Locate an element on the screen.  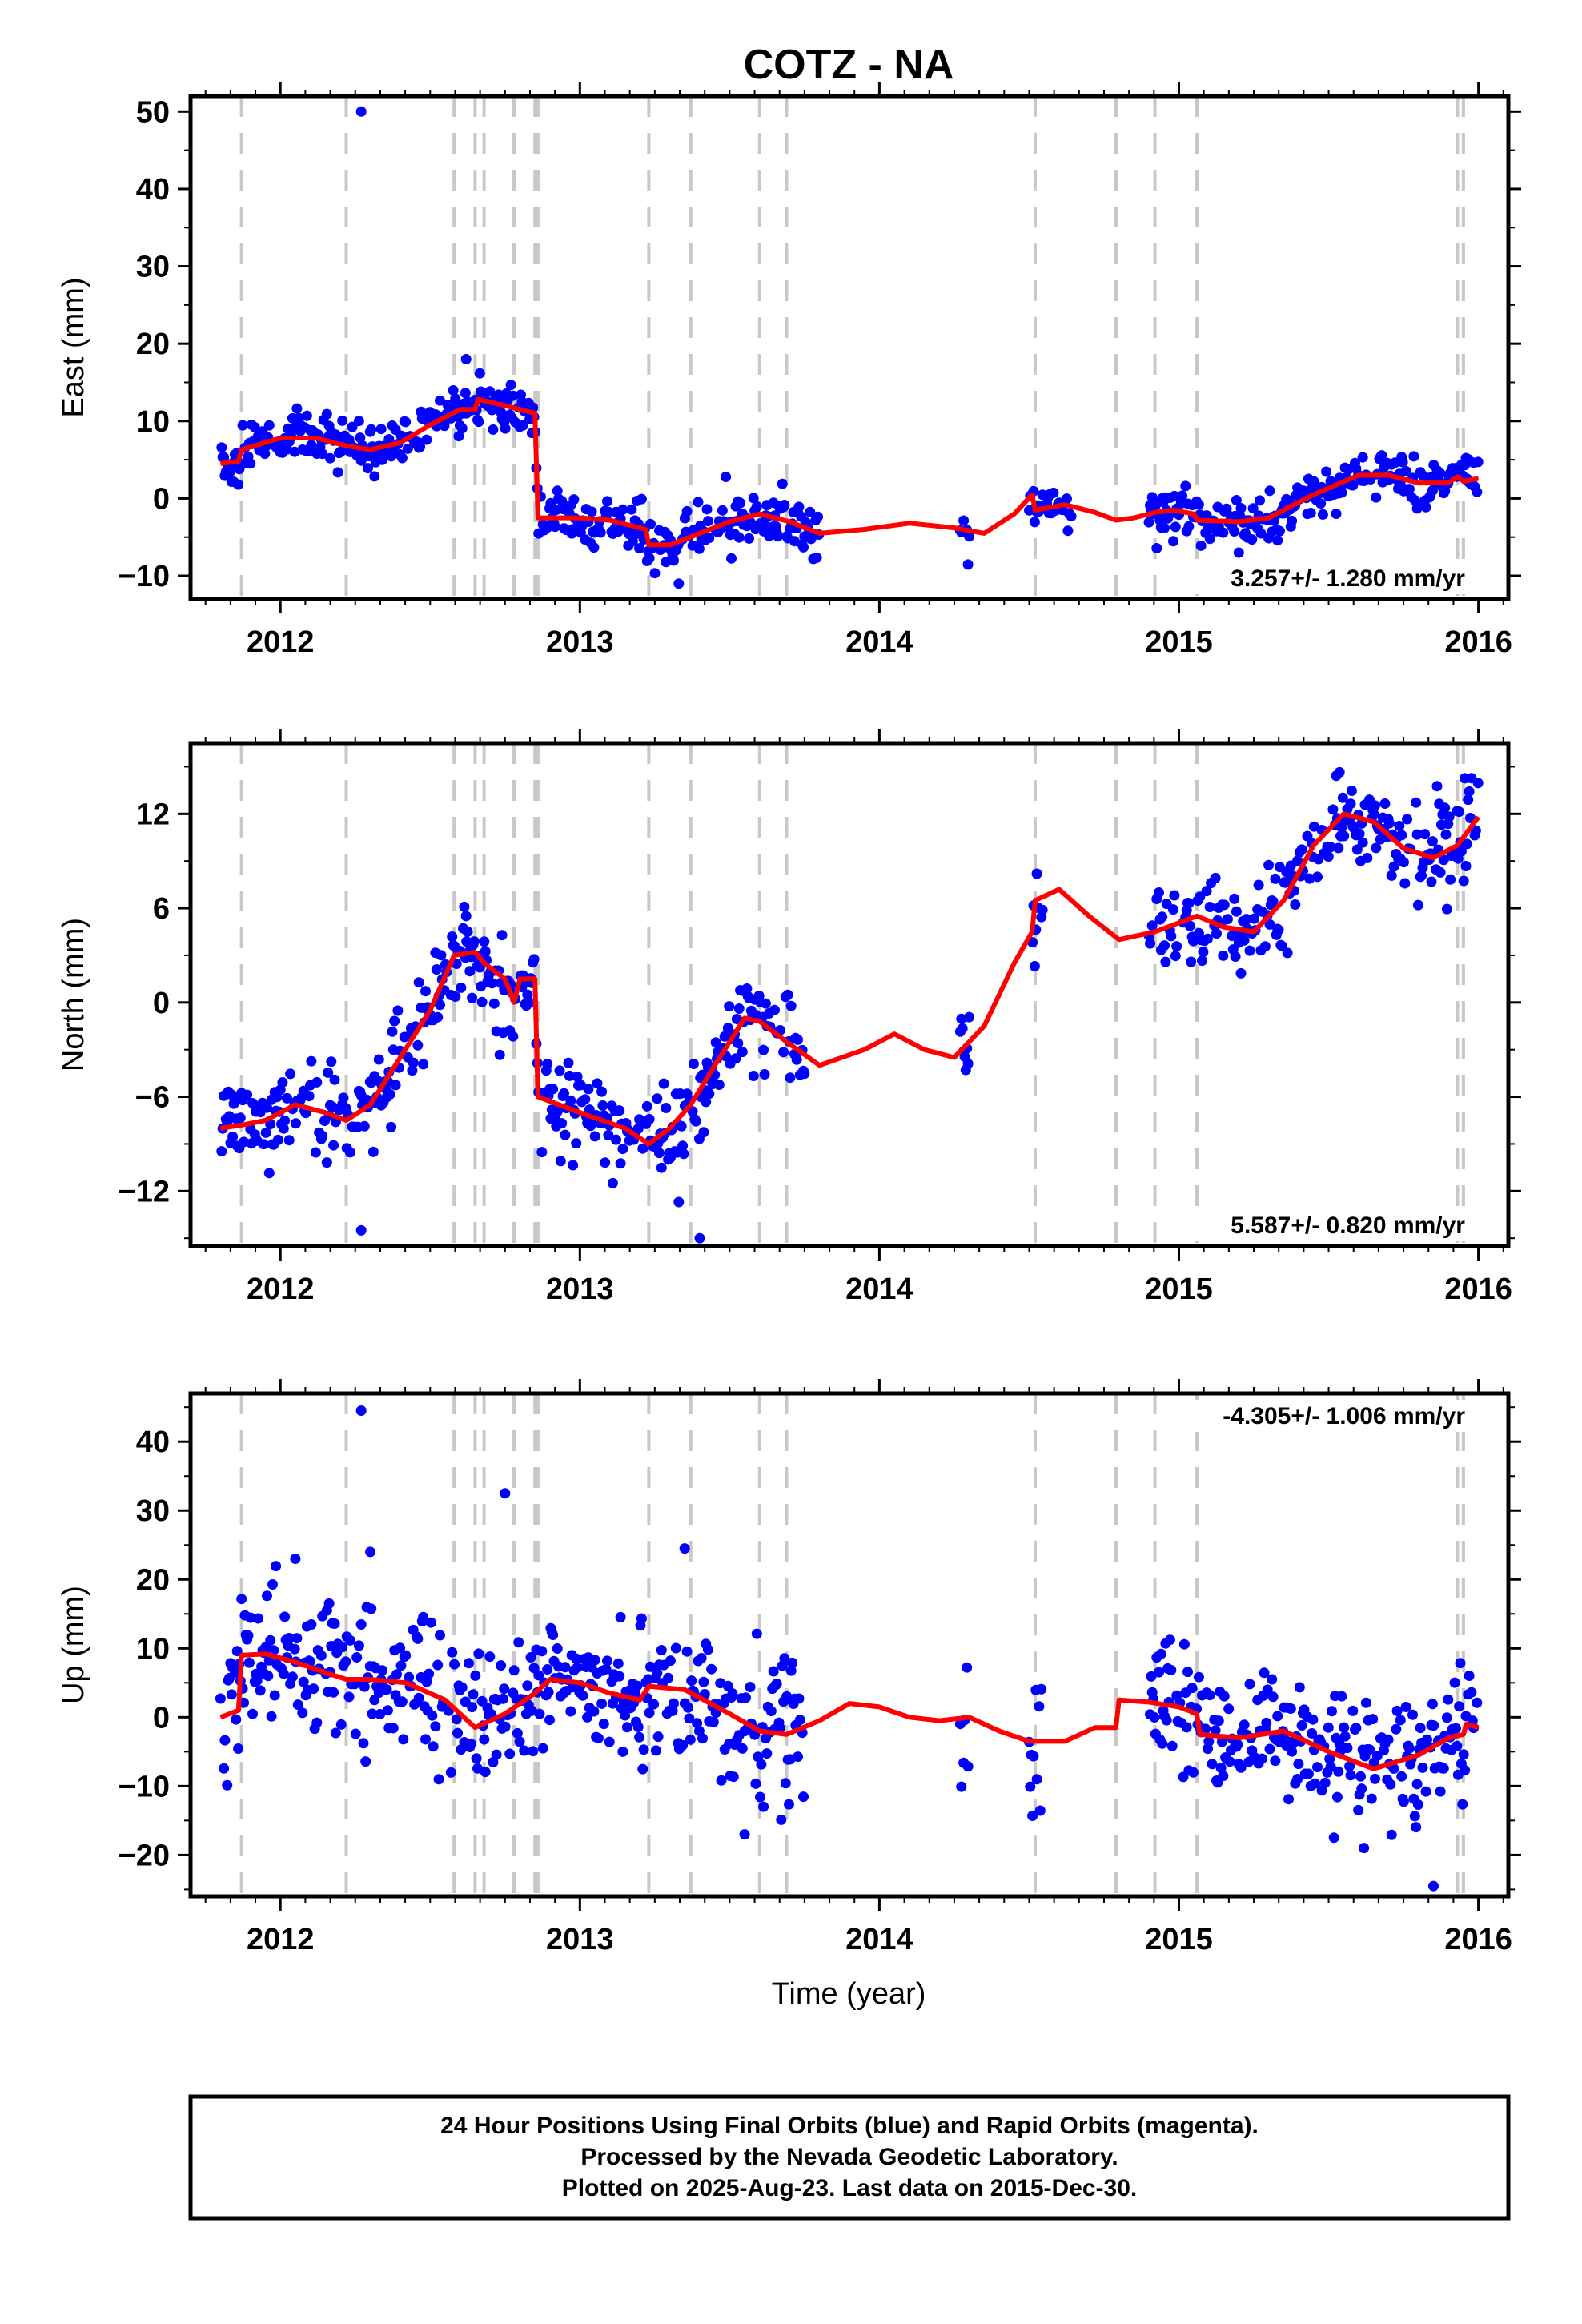
x-tick-label: 2013 is located at coordinates (580, 1940).